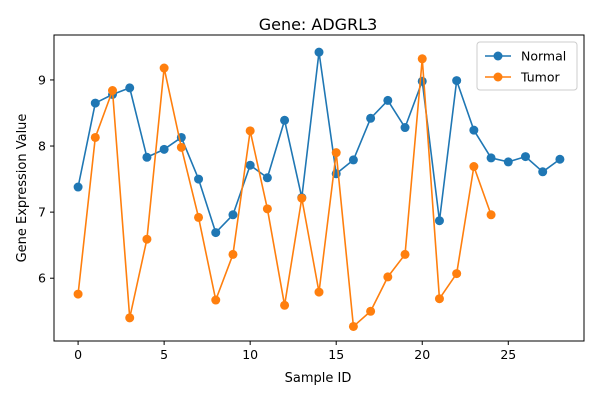 This screenshot has width=600, height=400. What do you see at coordinates (42, 79) in the screenshot?
I see `y-tick-label: 9` at bounding box center [42, 79].